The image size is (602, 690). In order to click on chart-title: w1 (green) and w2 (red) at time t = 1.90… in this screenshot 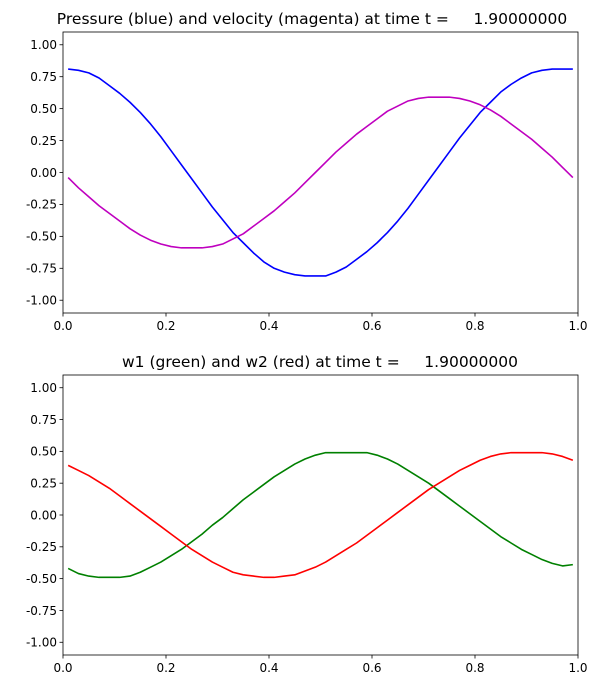, I will do `click(320, 362)`.